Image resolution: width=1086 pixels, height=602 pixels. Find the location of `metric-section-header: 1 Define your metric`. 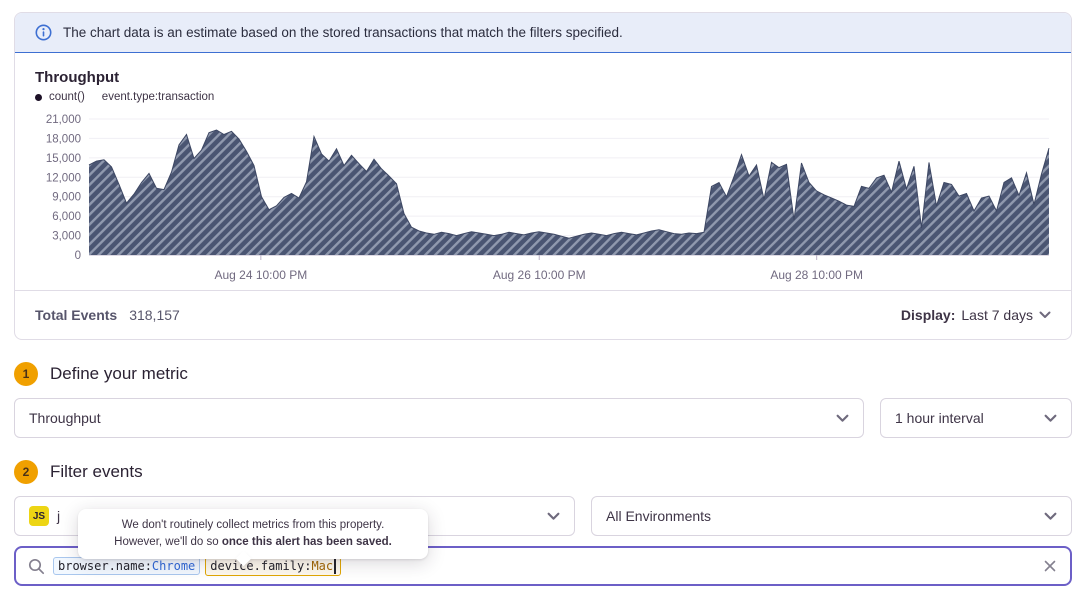

metric-section-header: 1 Define your metric is located at coordinates (543, 374).